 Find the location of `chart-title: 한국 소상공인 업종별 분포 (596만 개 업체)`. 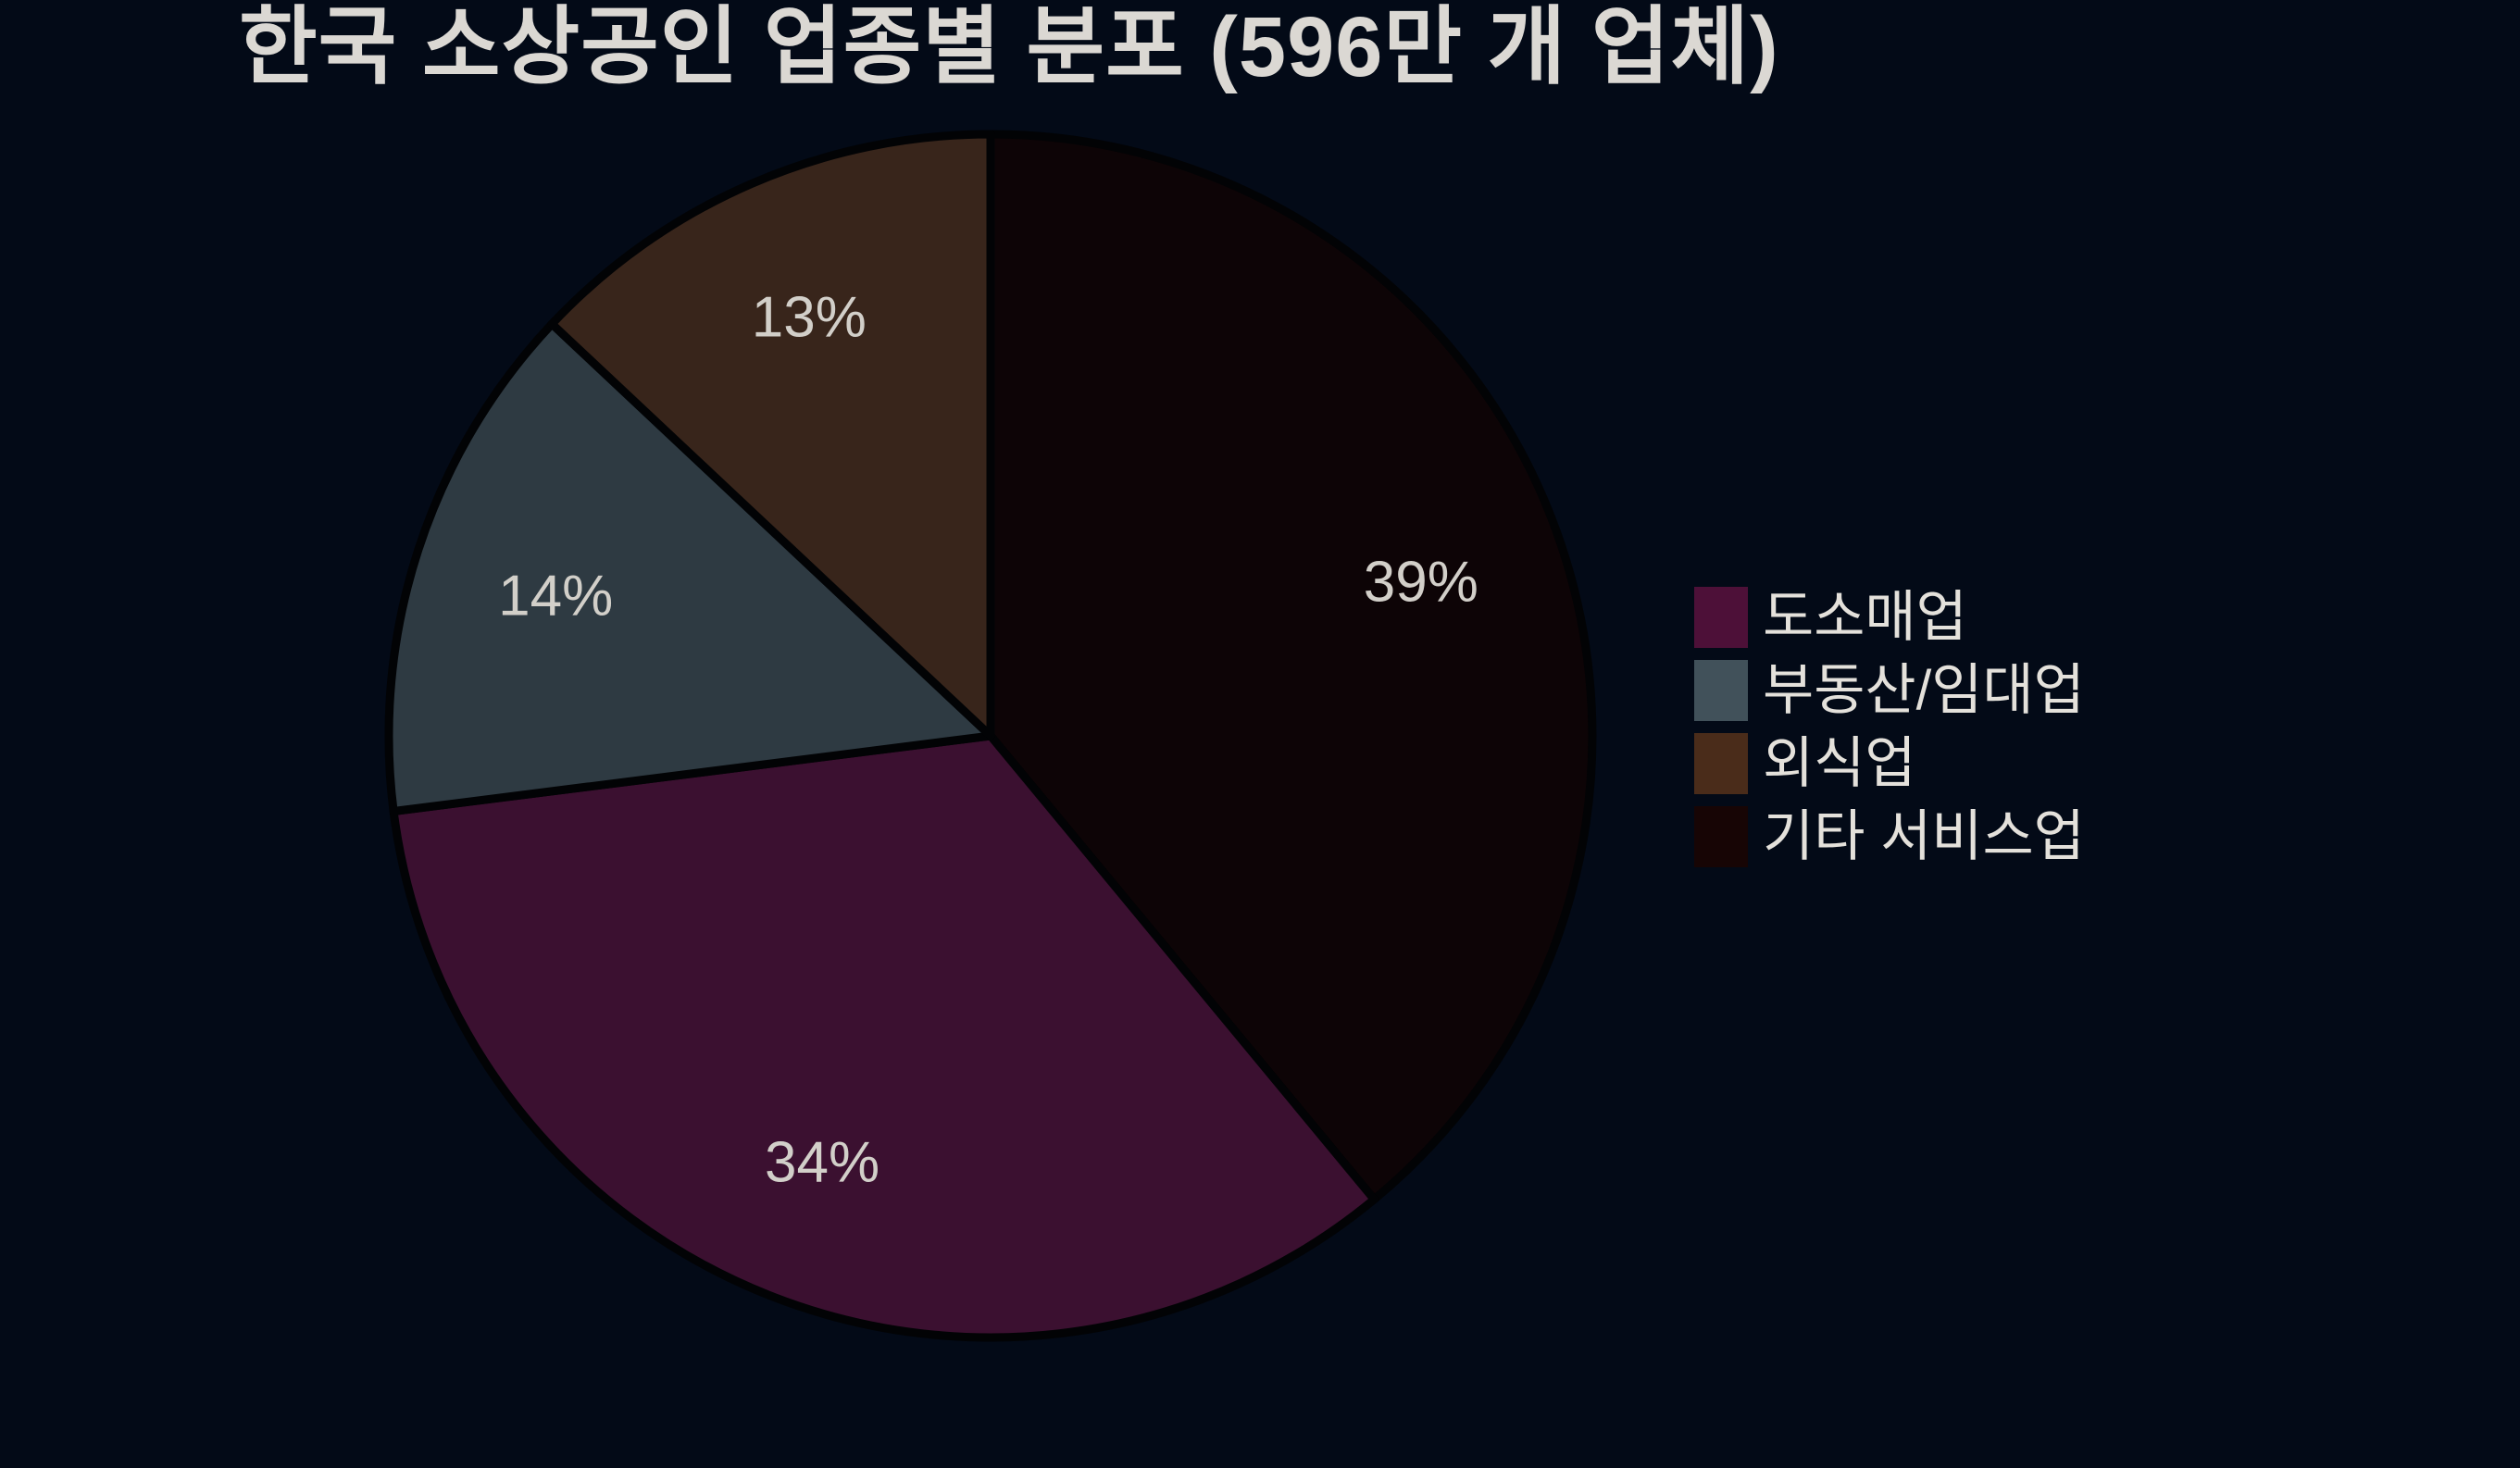

chart-title: 한국 소상공인 업종별 분포 (596만 개 업체) is located at coordinates (1009, 47).